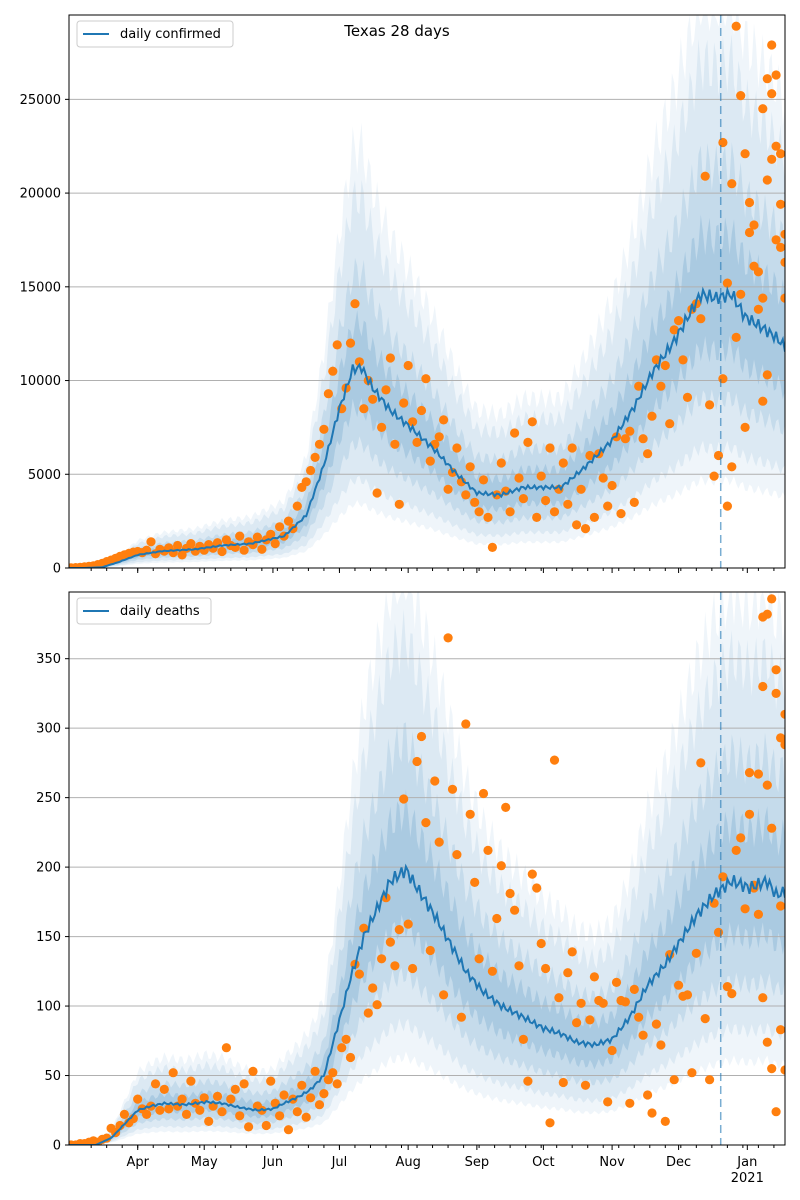 Image resolution: width=800 pixels, height=1200 pixels. I want to click on confirmed-x-ticks, so click(432, 570).